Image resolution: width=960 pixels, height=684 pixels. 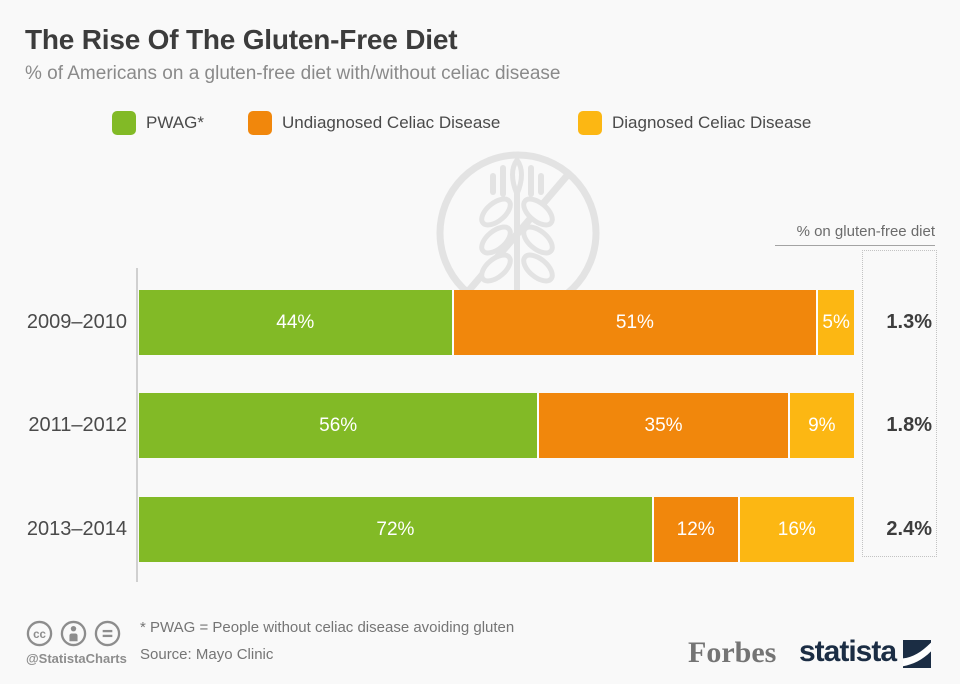 I want to click on legend-item: Diagnosed Celiac Disease, so click(x=694, y=122).